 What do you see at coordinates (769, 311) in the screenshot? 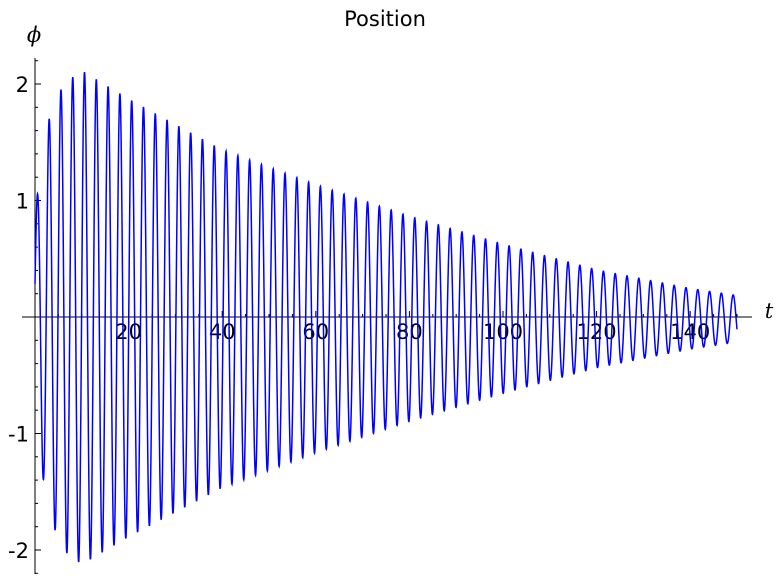
I see `x-axis-label: t` at bounding box center [769, 311].